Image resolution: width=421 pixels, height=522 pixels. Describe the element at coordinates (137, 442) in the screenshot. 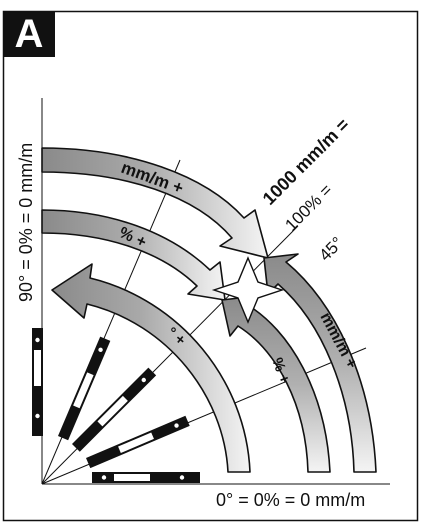

I see `level-23deg` at that location.